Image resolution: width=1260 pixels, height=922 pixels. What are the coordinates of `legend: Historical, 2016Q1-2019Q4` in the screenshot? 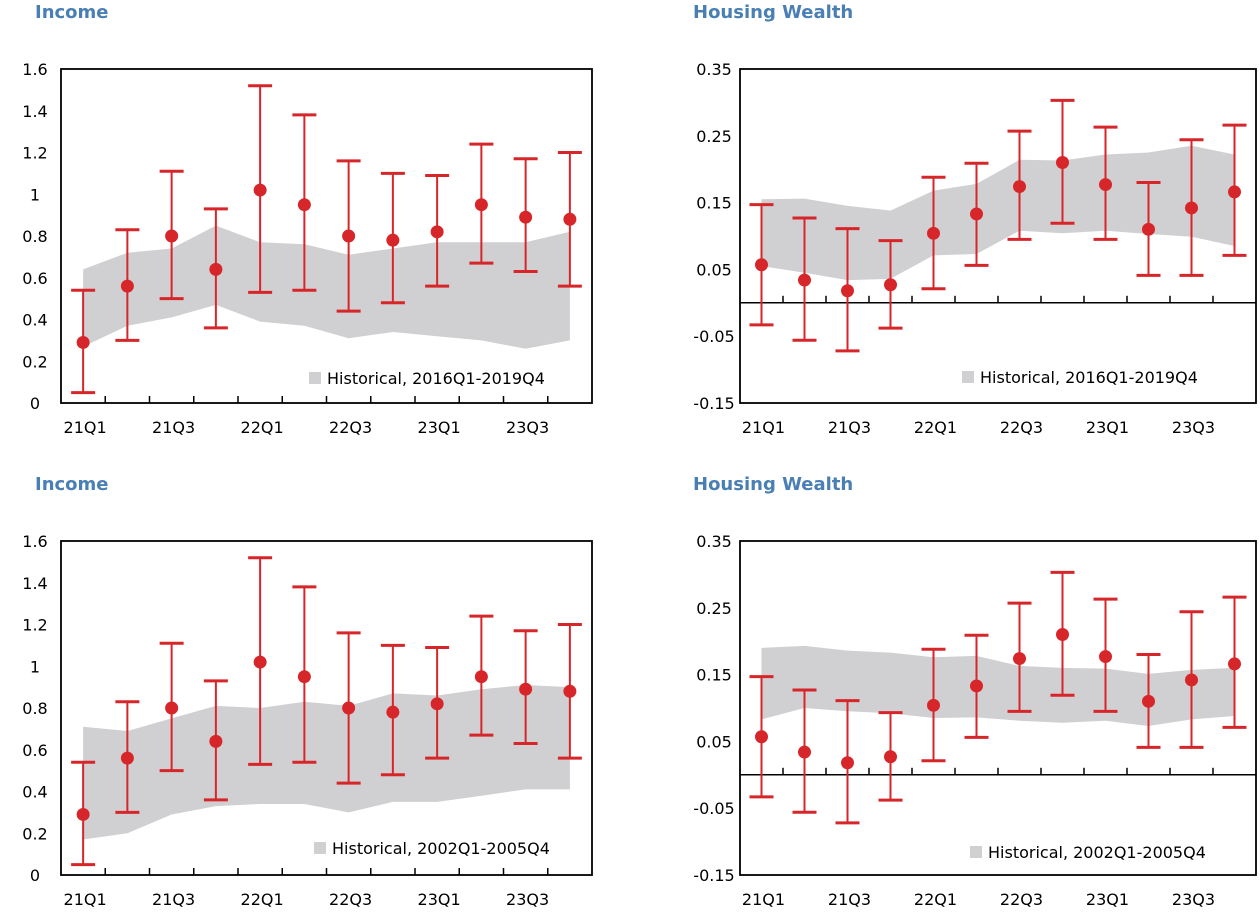 It's located at (1080, 377).